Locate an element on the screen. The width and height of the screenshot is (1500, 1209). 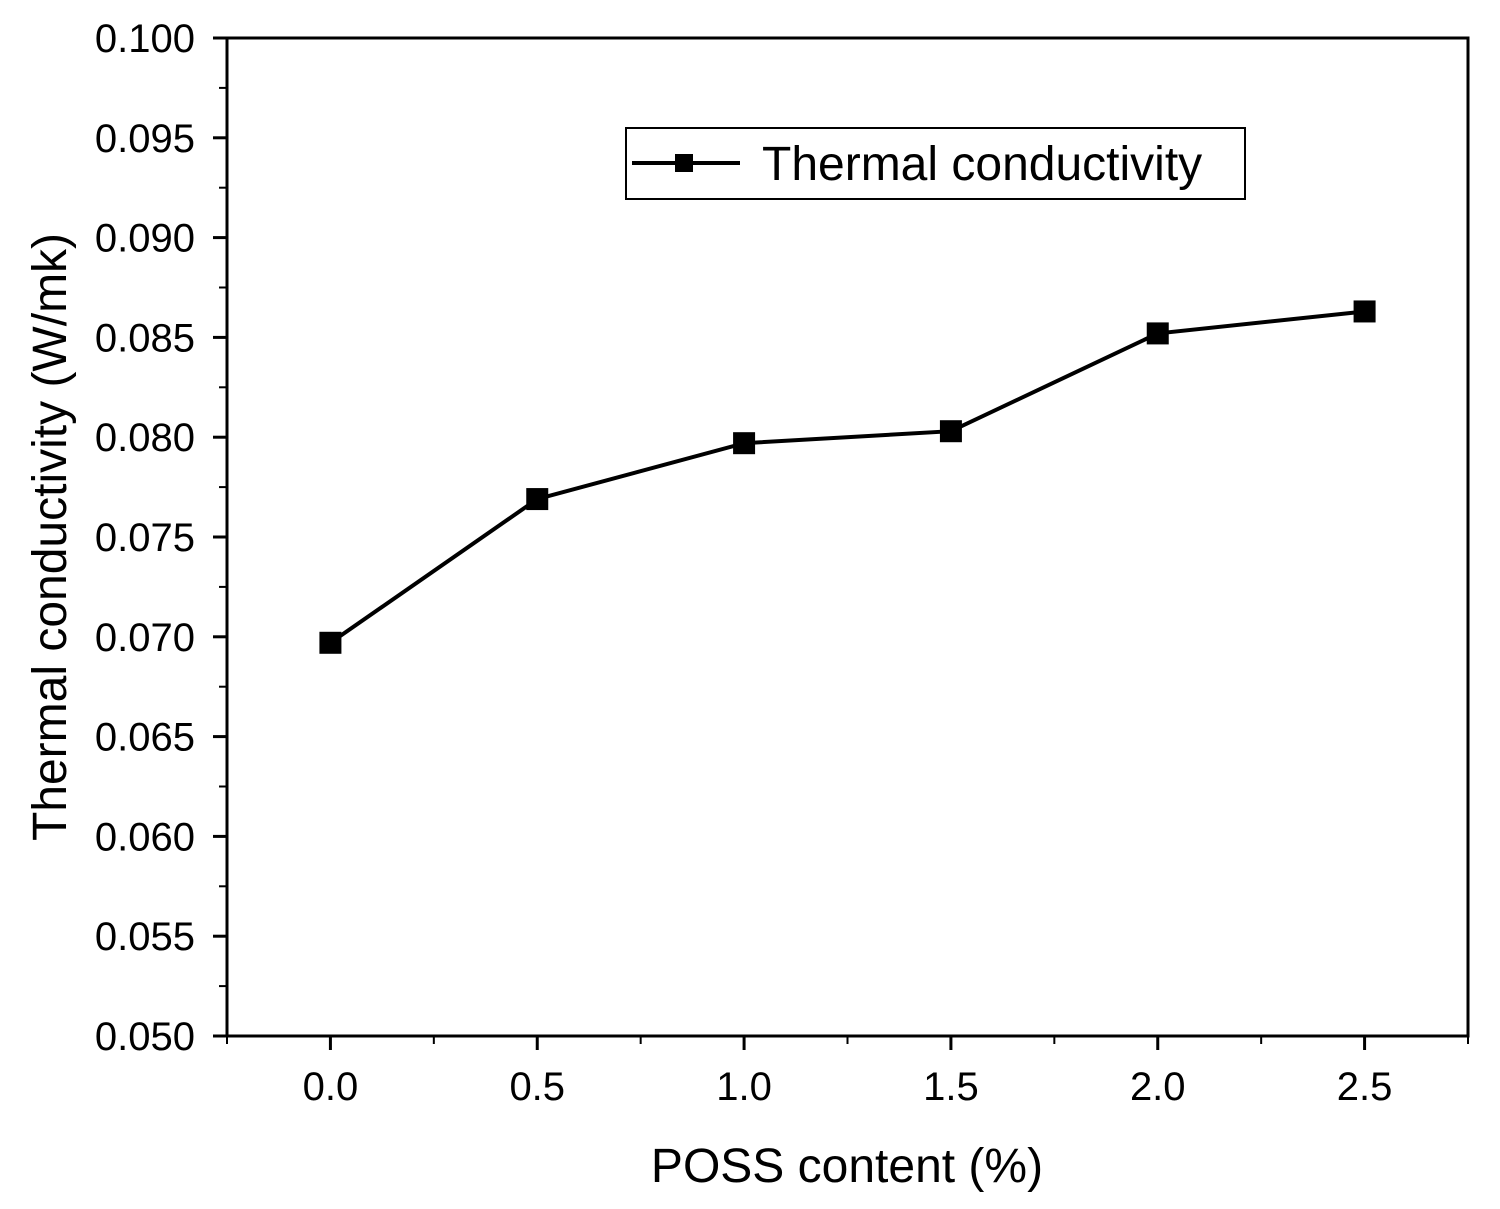
x-tick-label: 2.0 is located at coordinates (1158, 1087).